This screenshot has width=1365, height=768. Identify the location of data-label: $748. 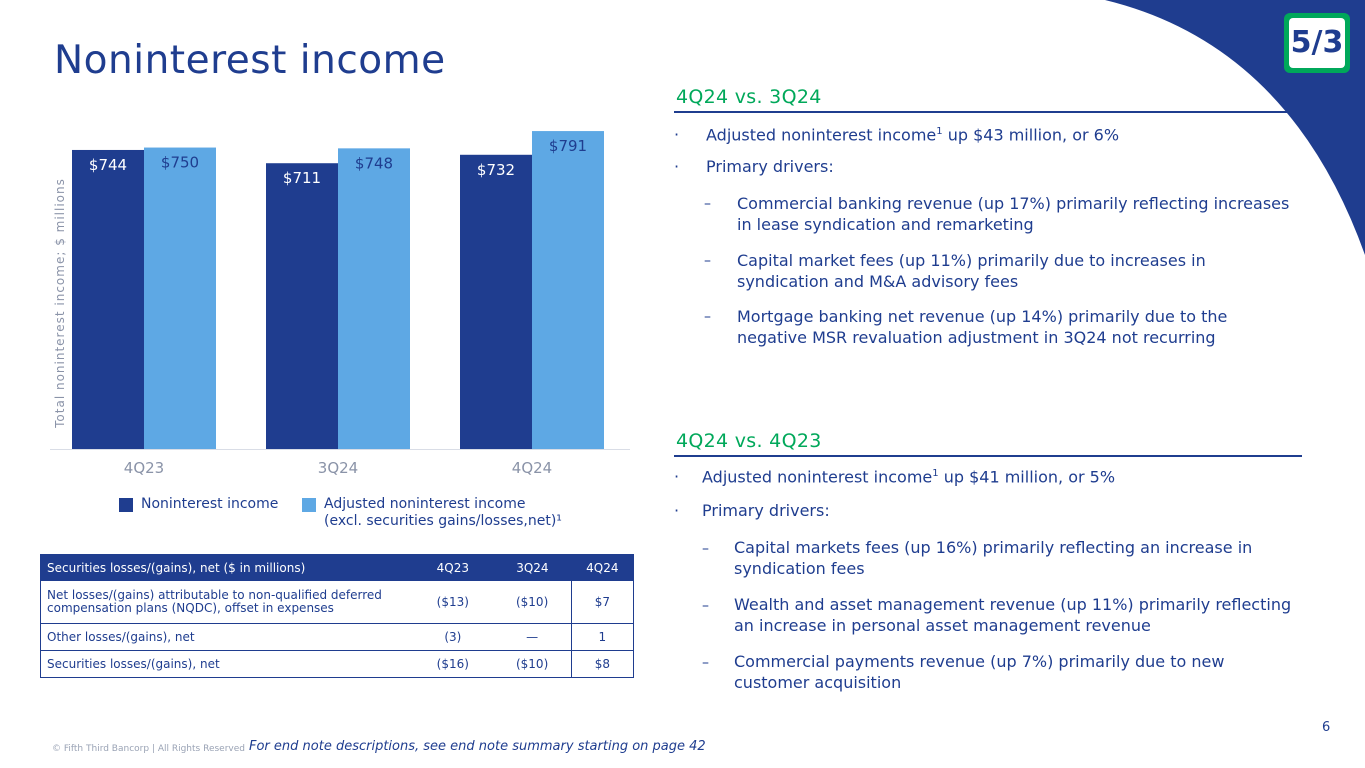
(374, 163).